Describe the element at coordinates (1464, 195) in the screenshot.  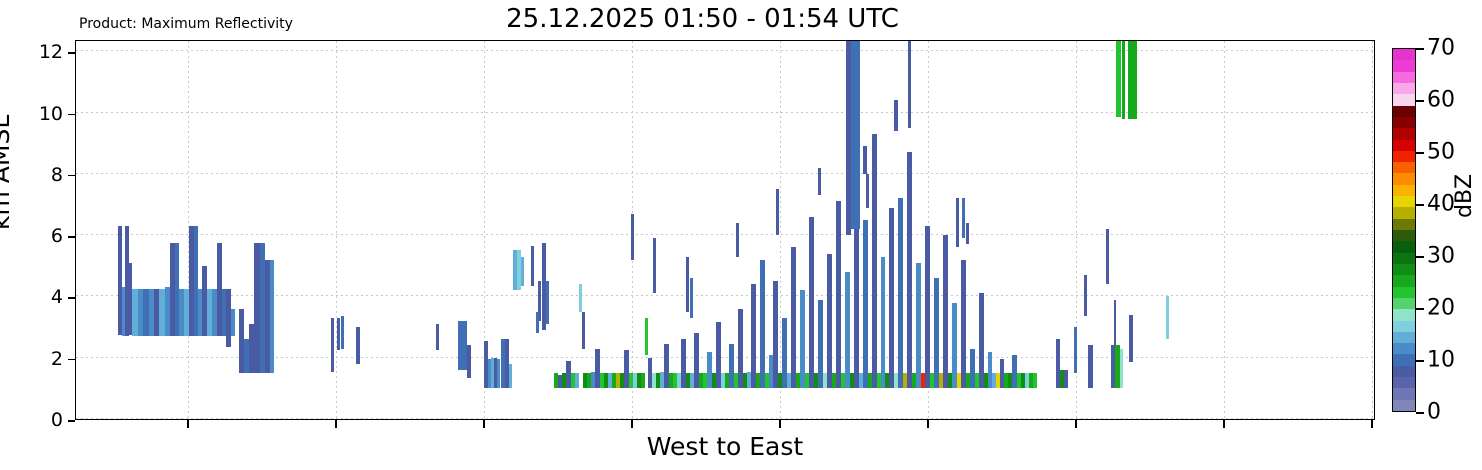
I see `colorbar-label: dBZ` at that location.